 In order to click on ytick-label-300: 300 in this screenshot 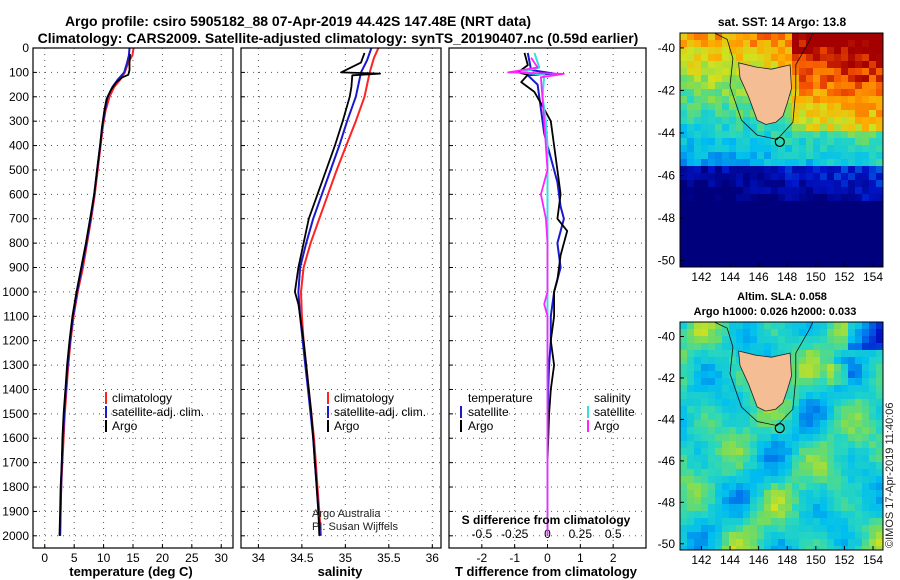, I will do `click(19, 121)`.